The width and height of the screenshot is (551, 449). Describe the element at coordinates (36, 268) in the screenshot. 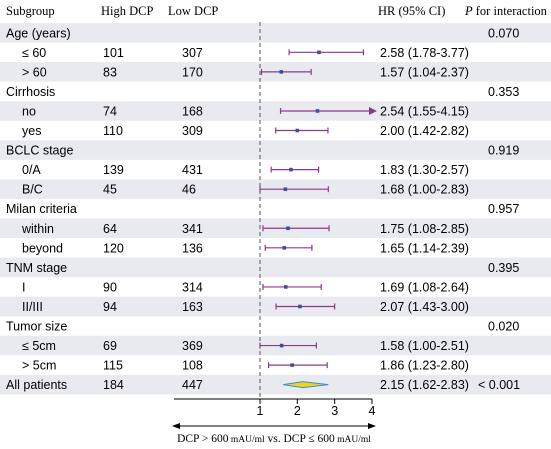

I see `group-label: TNM stage` at that location.